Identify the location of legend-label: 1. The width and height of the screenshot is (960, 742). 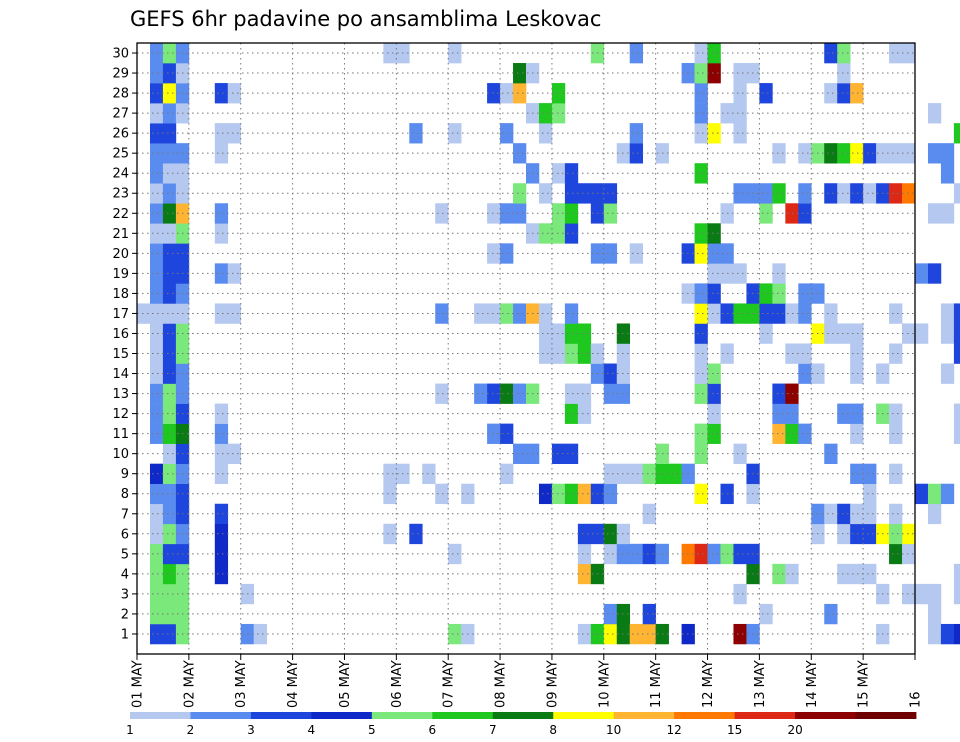
(130, 730).